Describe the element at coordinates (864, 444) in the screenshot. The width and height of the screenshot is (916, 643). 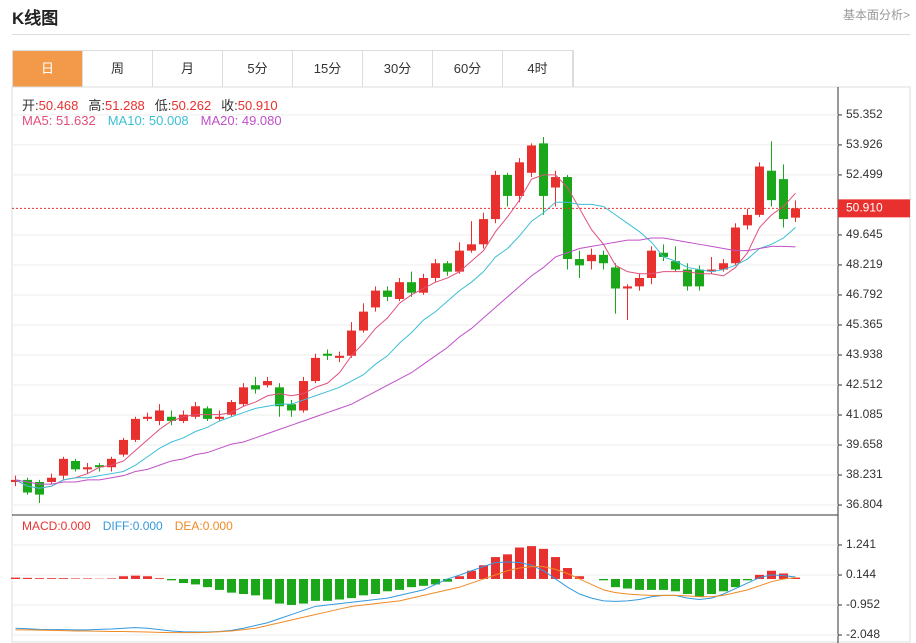
I see `y-tick-label: 39.658` at that location.